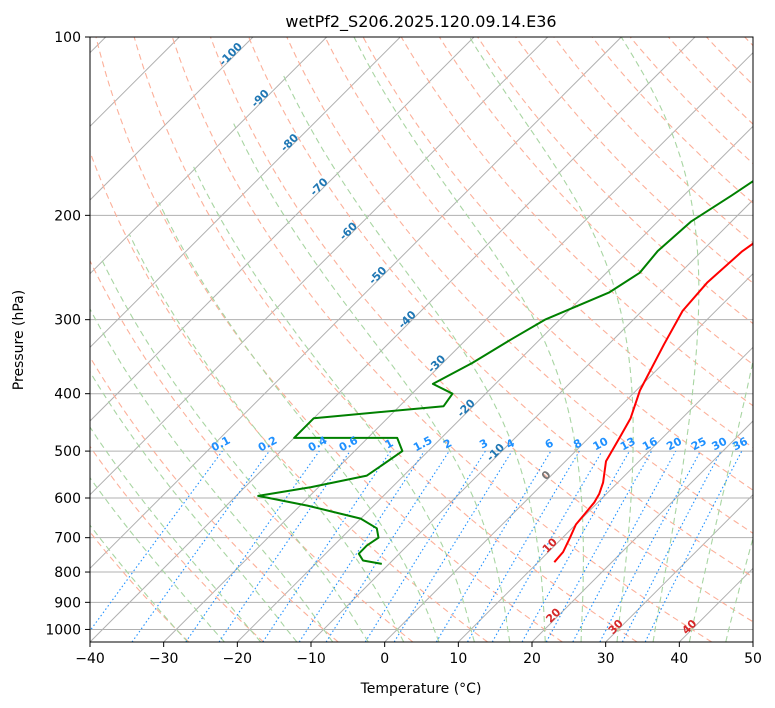 This screenshot has height=708, width=775. I want to click on mixing-ratio-label: 16, so click(650, 444).